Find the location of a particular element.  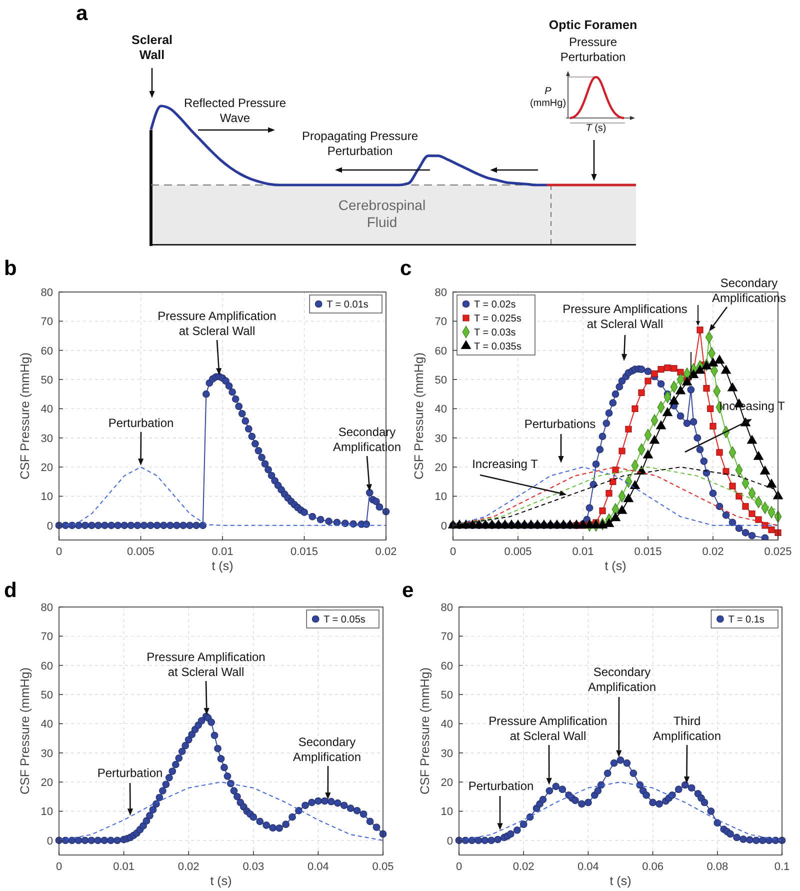

x-tick-label: 0 is located at coordinates (59, 867).